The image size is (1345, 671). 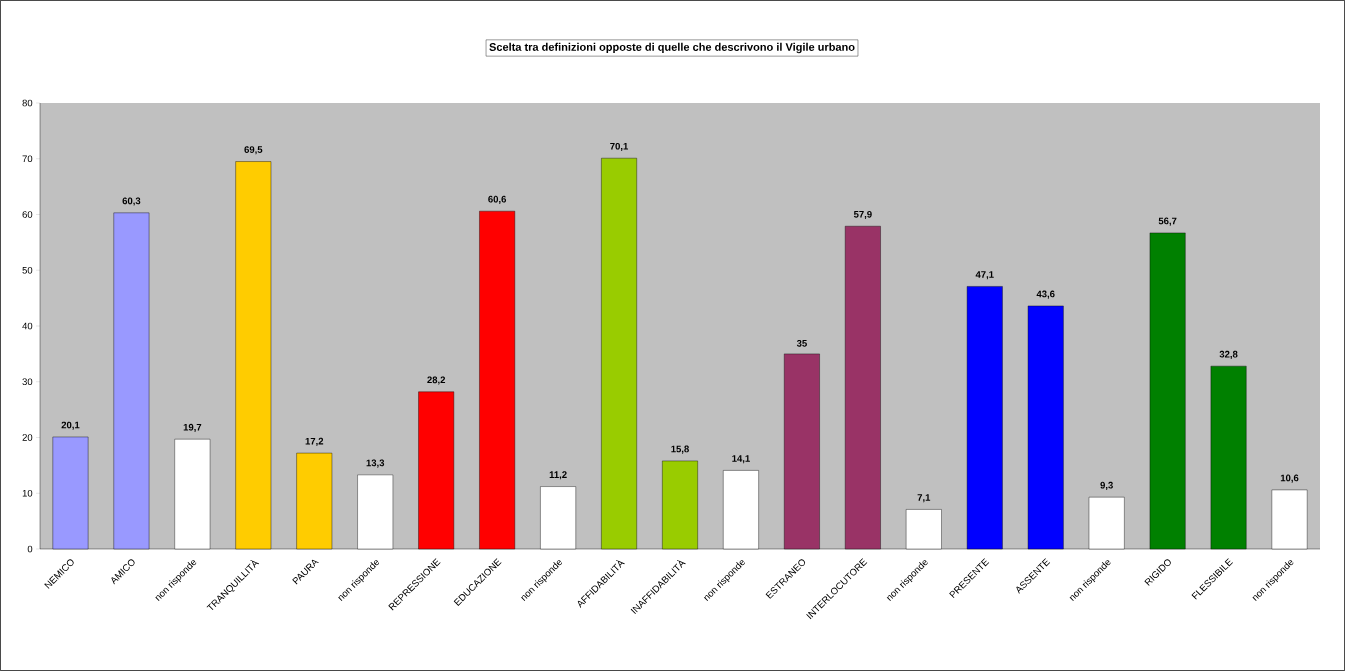 What do you see at coordinates (27, 103) in the screenshot?
I see `y-tick-label: 80` at bounding box center [27, 103].